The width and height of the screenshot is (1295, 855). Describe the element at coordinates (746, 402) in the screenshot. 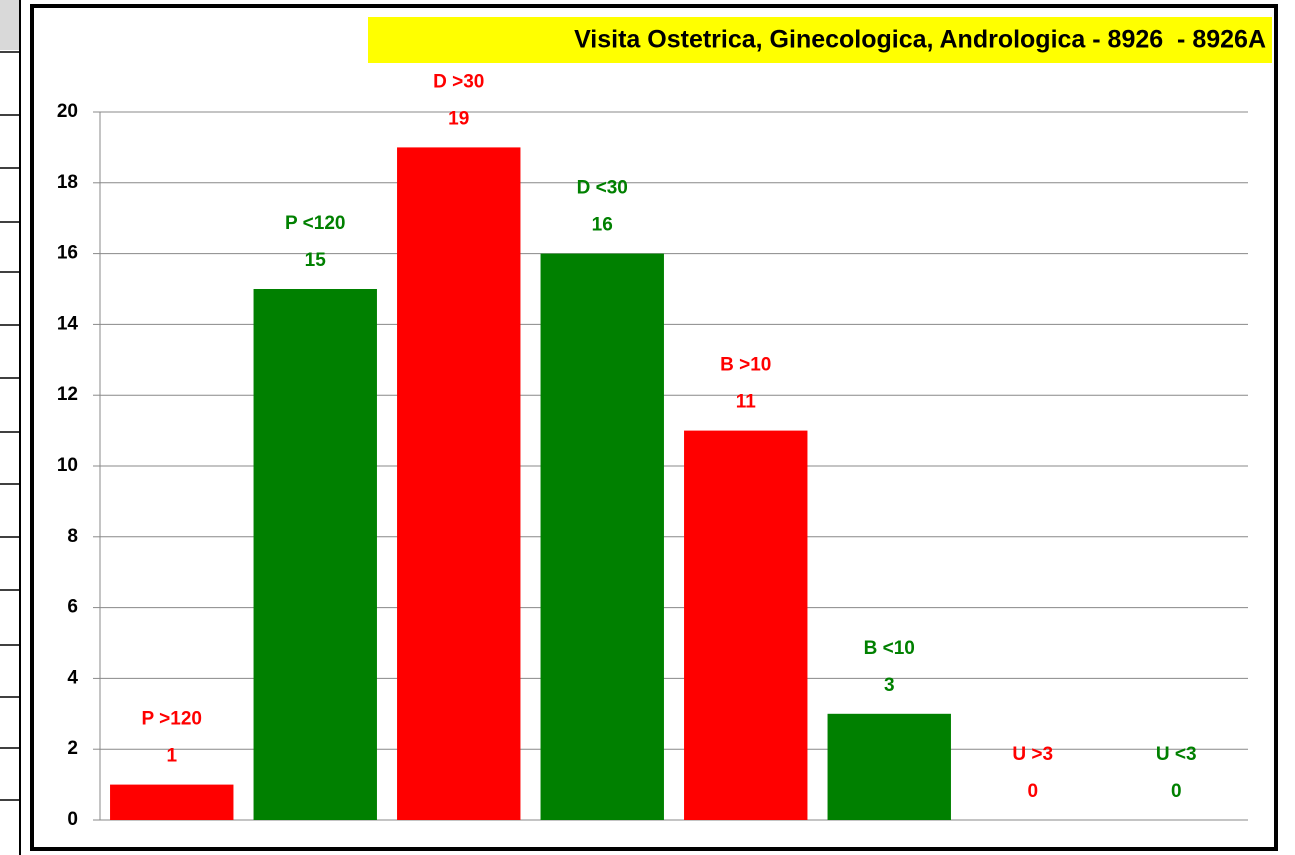

I see `data-label-value: 11` at that location.